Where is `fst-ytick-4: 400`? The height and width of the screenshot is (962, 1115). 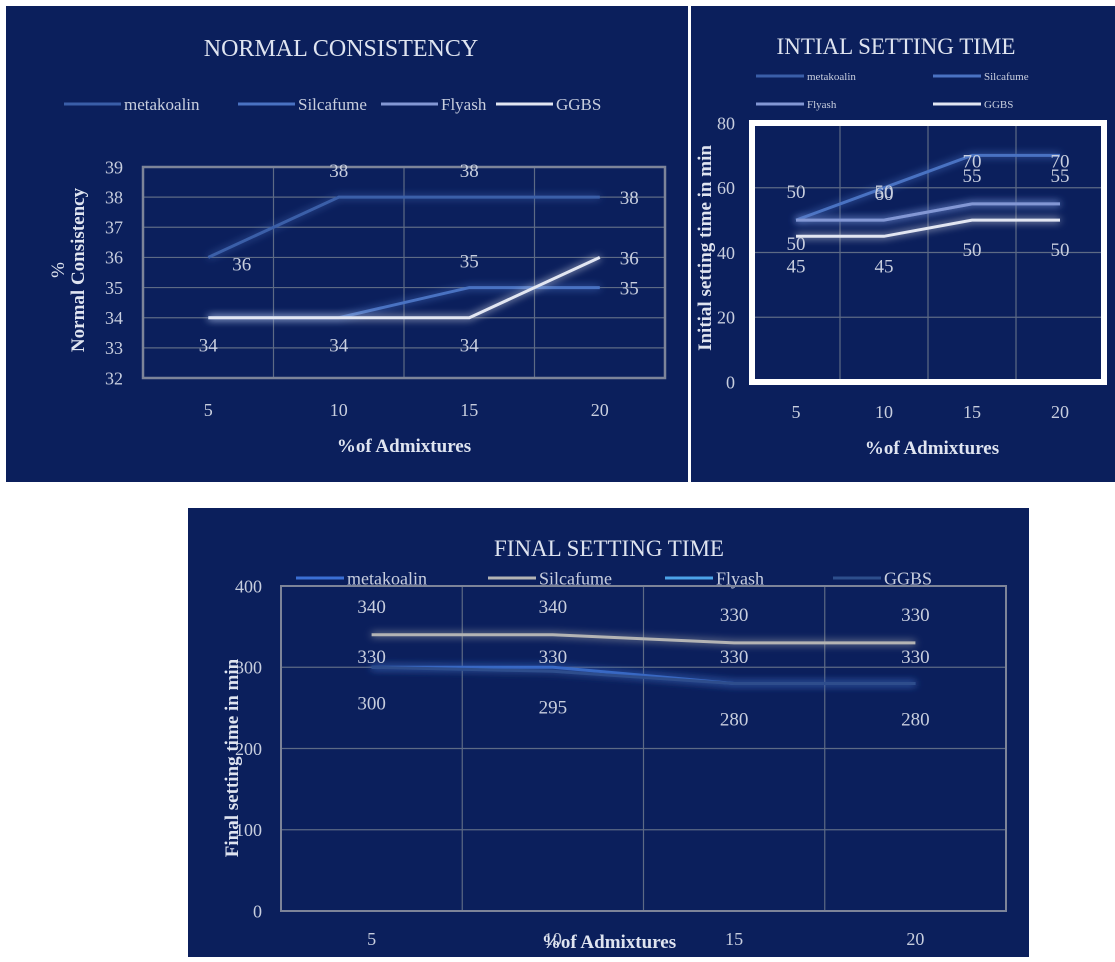 fst-ytick-4: 400 is located at coordinates (248, 586).